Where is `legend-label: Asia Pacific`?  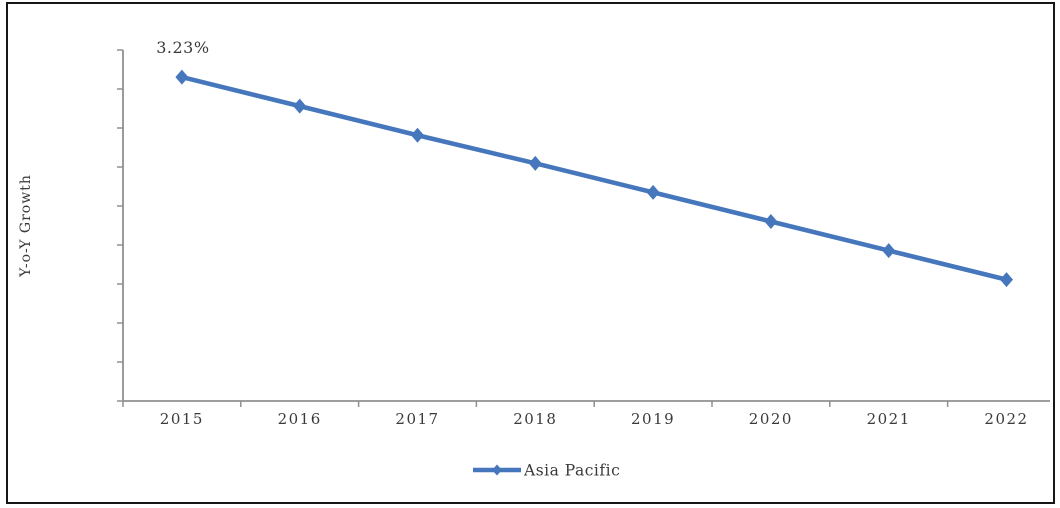
legend-label: Asia Pacific is located at coordinates (571, 471).